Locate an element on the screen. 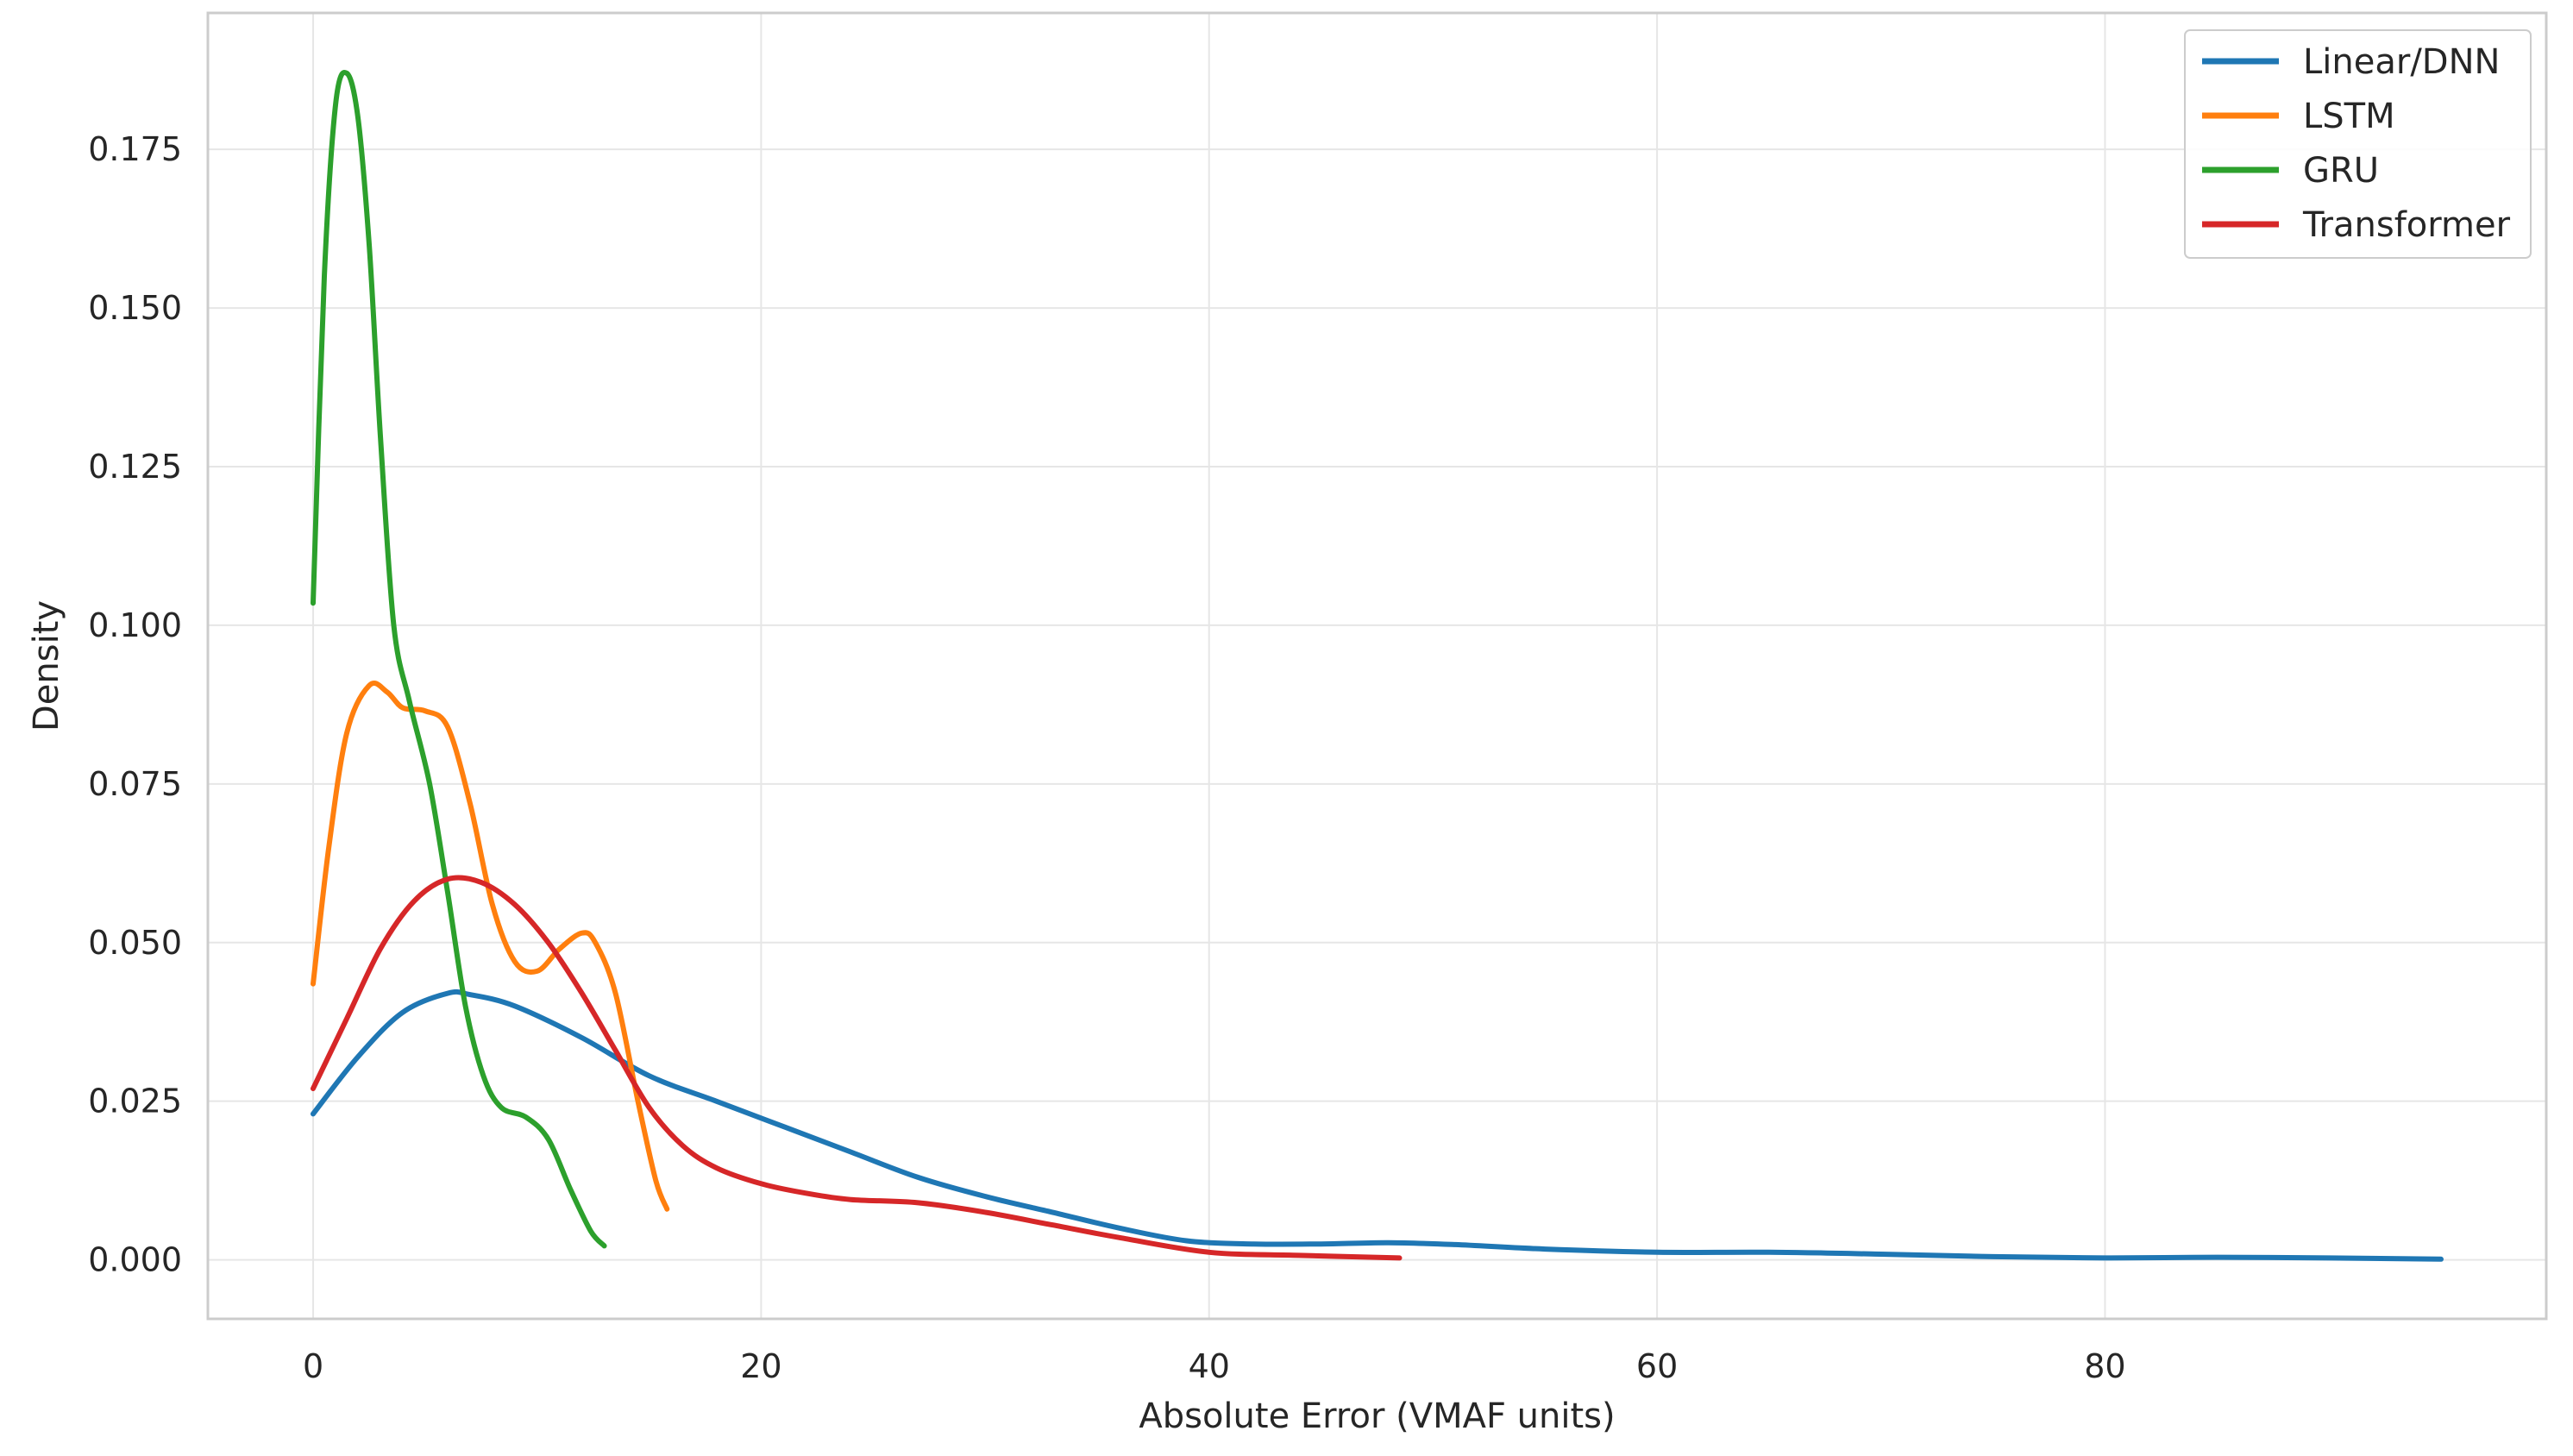 The width and height of the screenshot is (2573, 1456). legend-box is located at coordinates (2358, 144).